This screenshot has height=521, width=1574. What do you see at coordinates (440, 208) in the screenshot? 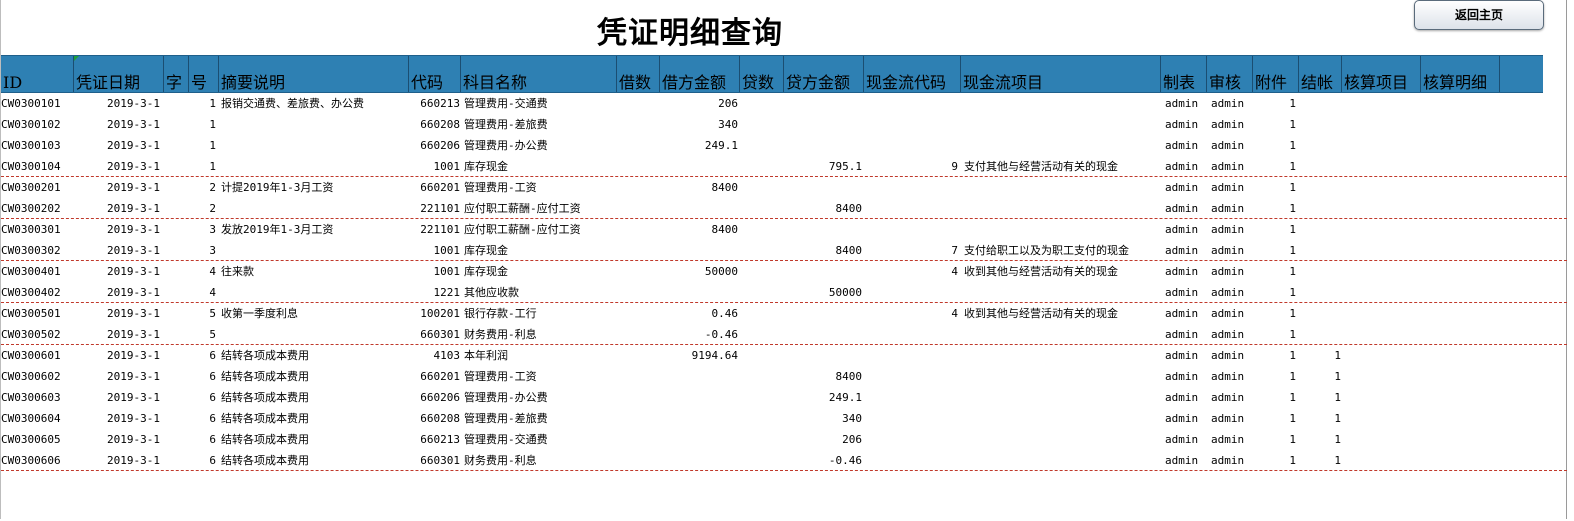
I see `cell-code: 221101` at bounding box center [440, 208].